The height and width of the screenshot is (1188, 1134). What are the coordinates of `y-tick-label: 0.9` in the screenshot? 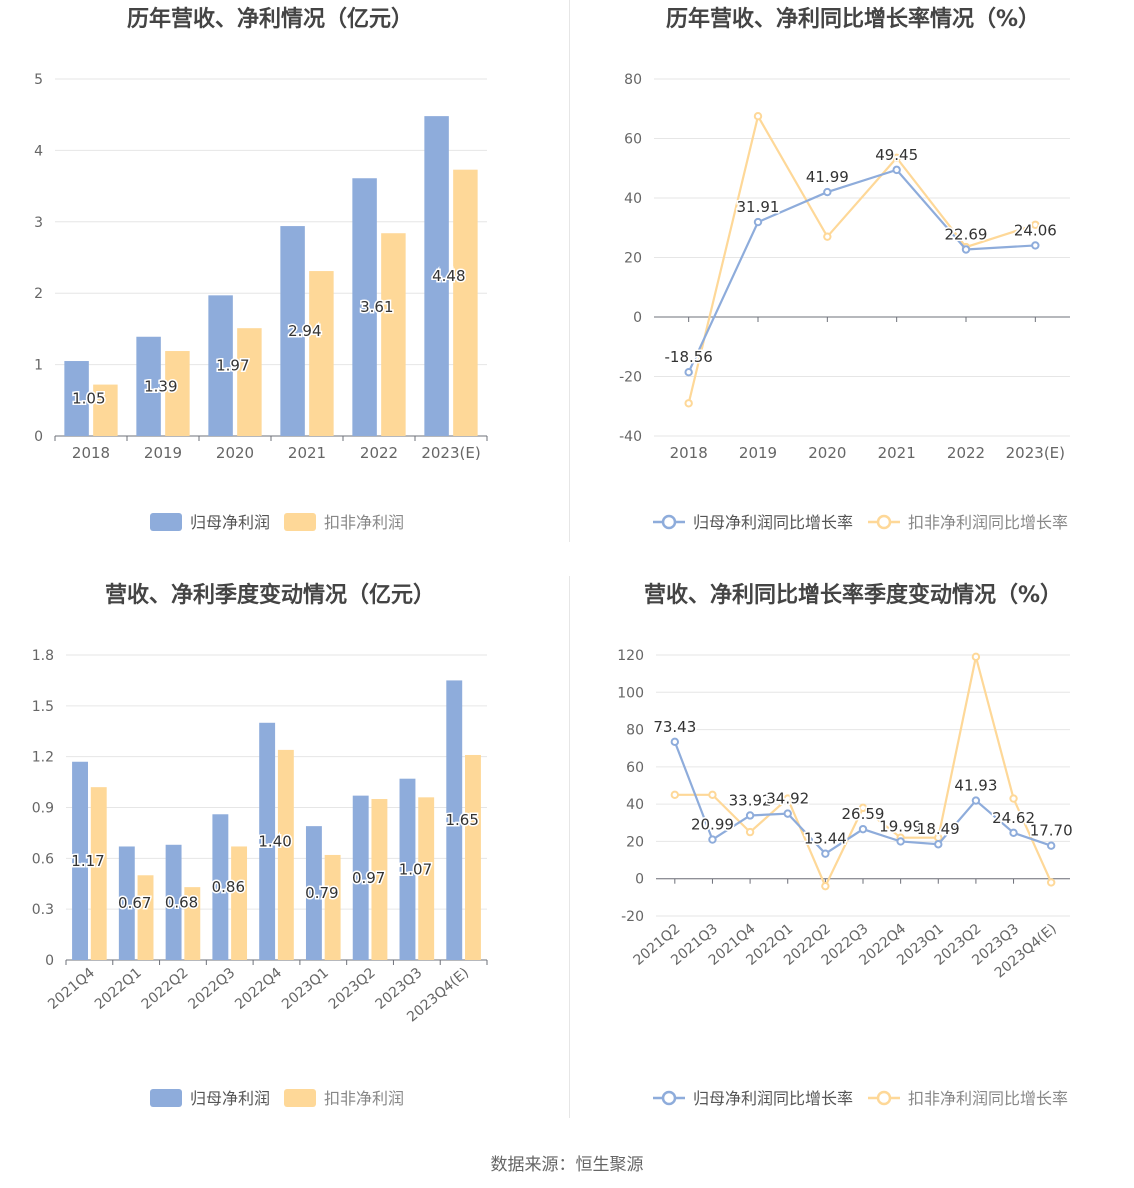 It's located at (43, 809).